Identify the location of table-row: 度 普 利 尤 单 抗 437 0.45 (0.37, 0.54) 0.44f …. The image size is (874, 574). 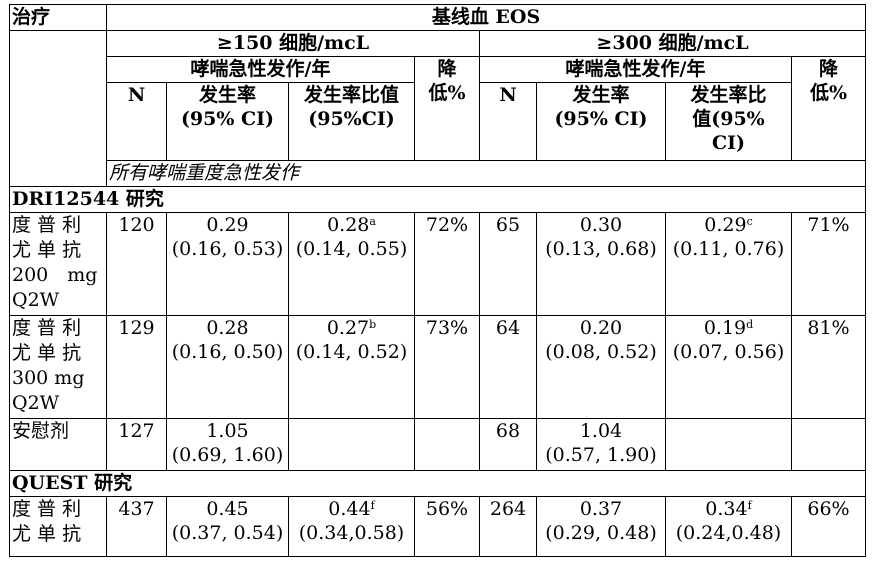
(437, 526).